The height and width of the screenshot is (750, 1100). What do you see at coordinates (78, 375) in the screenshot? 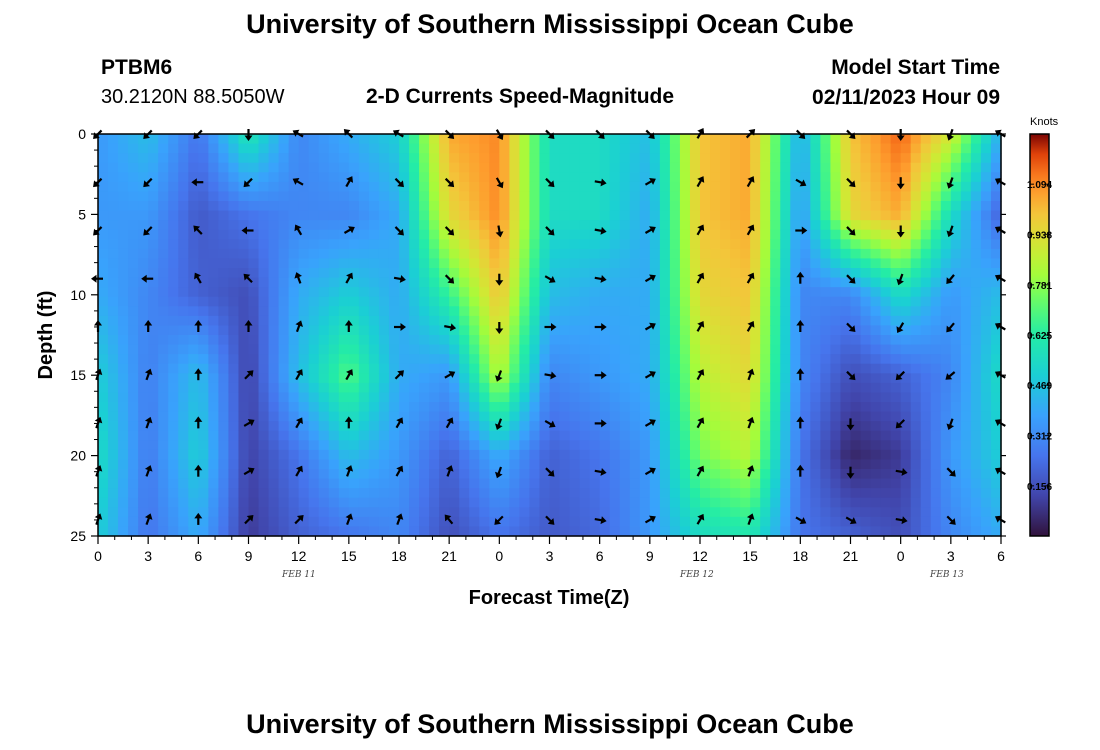
I see `y-tick-label: 15` at bounding box center [78, 375].